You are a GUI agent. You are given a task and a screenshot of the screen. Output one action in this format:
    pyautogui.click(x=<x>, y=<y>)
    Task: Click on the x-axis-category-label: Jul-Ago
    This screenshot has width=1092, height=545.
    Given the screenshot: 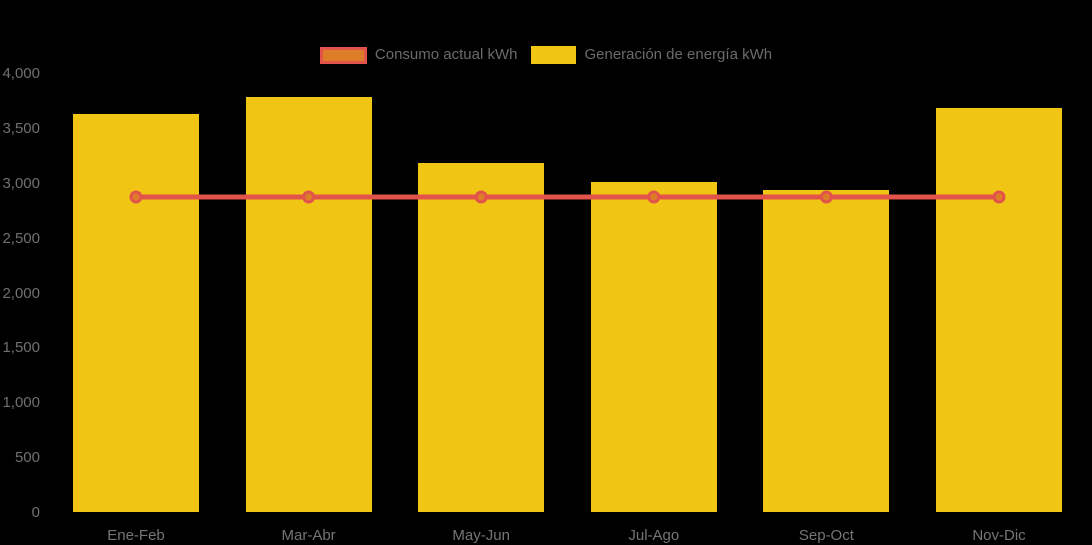 What is the action you would take?
    pyautogui.click(x=654, y=535)
    